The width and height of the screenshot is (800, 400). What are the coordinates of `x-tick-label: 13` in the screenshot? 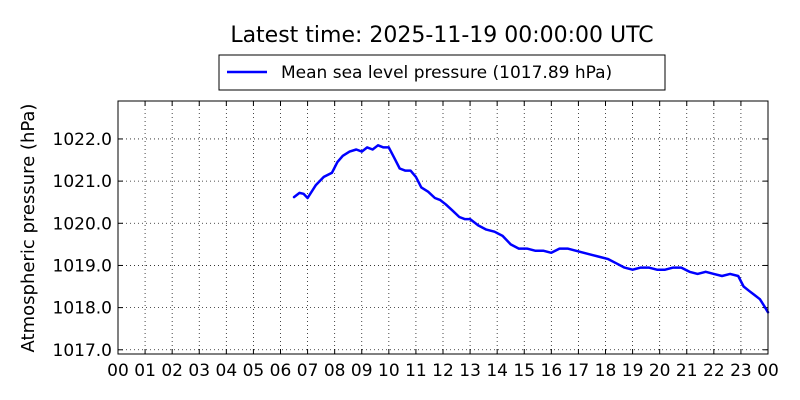 It's located at (470, 371).